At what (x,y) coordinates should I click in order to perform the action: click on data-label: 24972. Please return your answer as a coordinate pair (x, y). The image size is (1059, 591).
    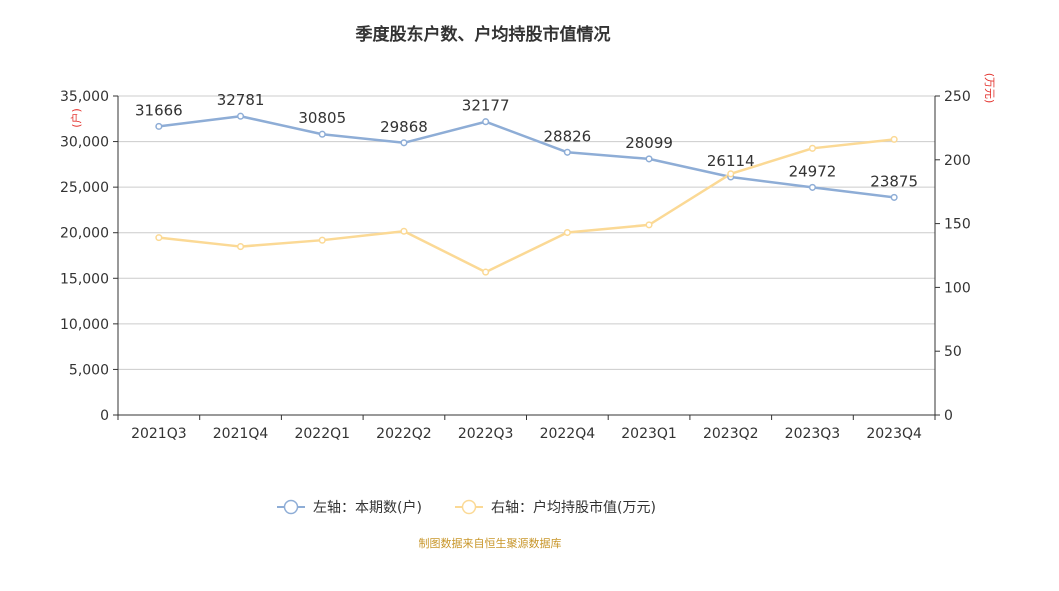
    Looking at the image, I should click on (813, 171).